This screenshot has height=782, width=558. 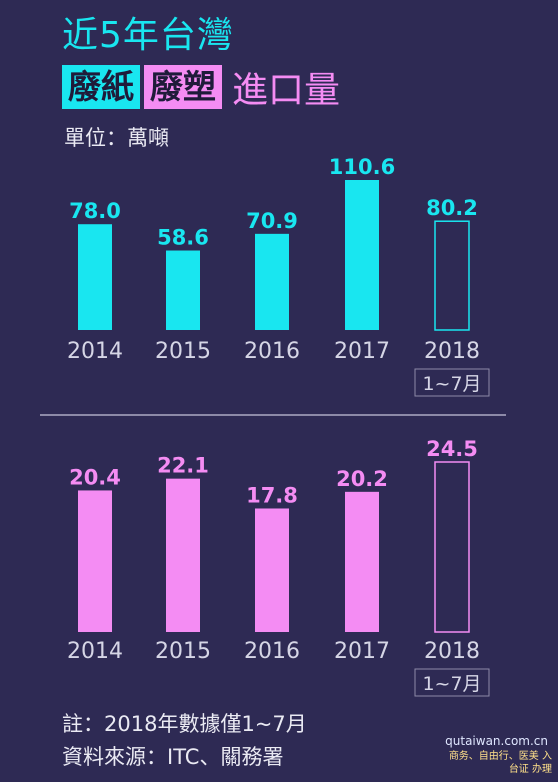 I want to click on bar-plastic-2018, so click(x=452, y=547).